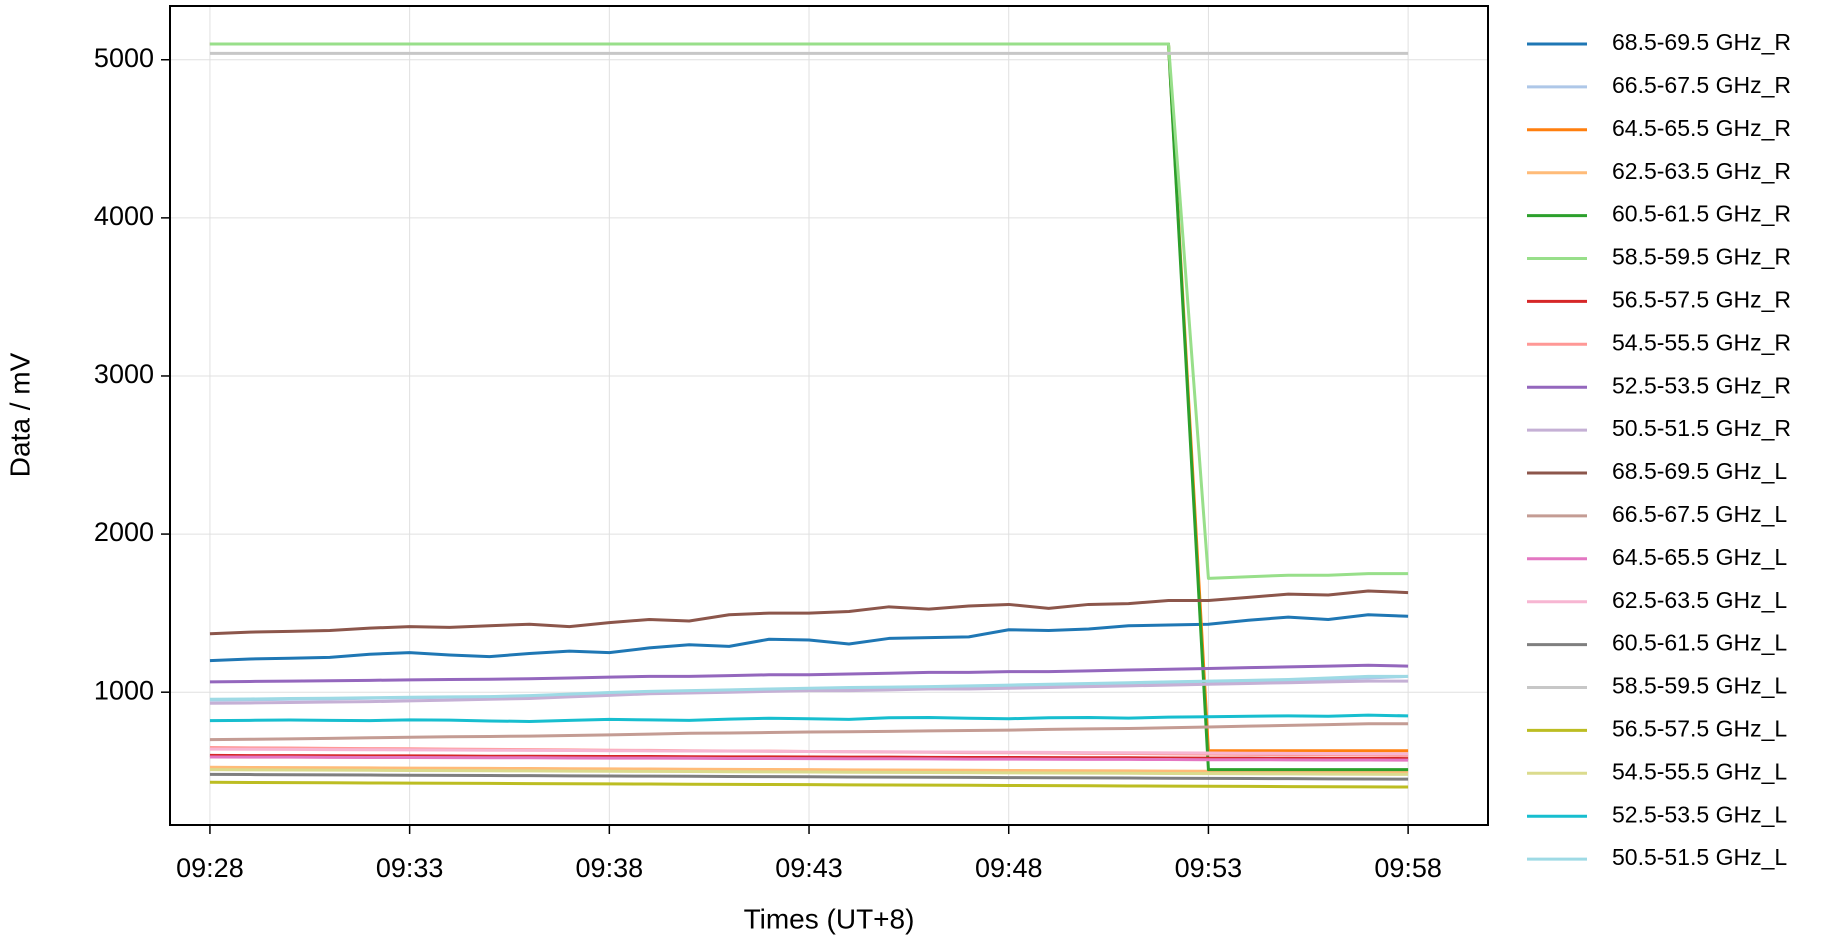  What do you see at coordinates (1408, 868) in the screenshot?
I see `x-tick-label: 09:58` at bounding box center [1408, 868].